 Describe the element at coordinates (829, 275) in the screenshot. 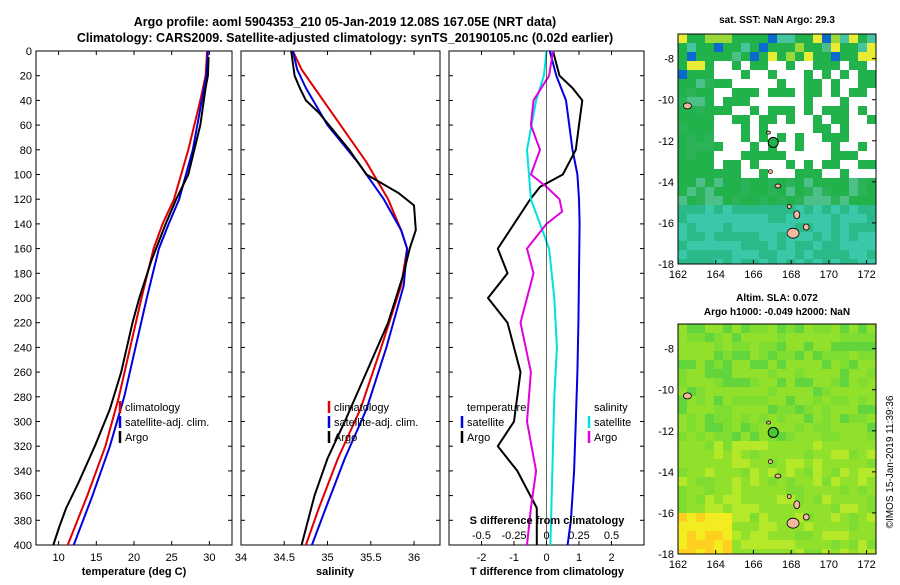

I see `map-x-tick-label: 170` at that location.